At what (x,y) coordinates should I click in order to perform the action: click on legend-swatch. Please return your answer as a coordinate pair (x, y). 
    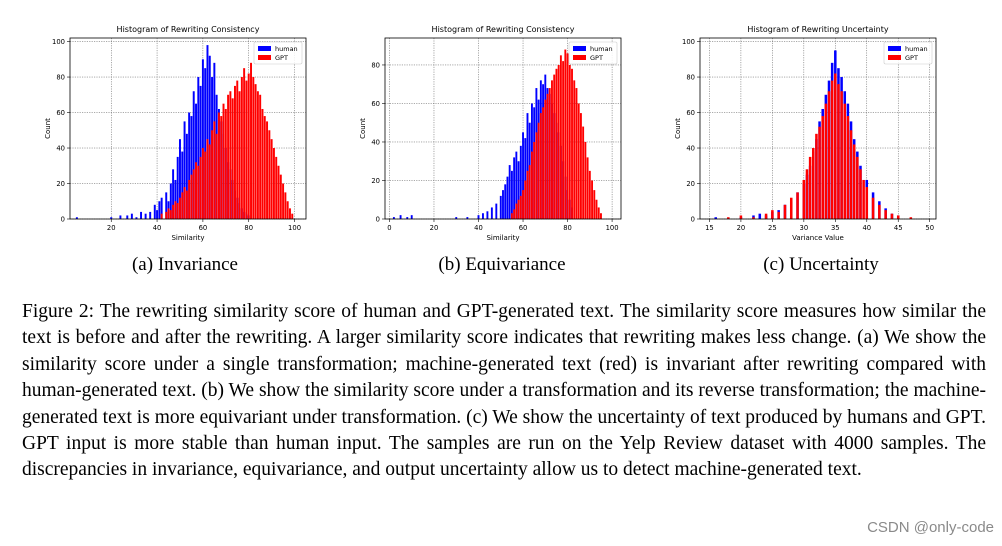
    Looking at the image, I should click on (264, 57).